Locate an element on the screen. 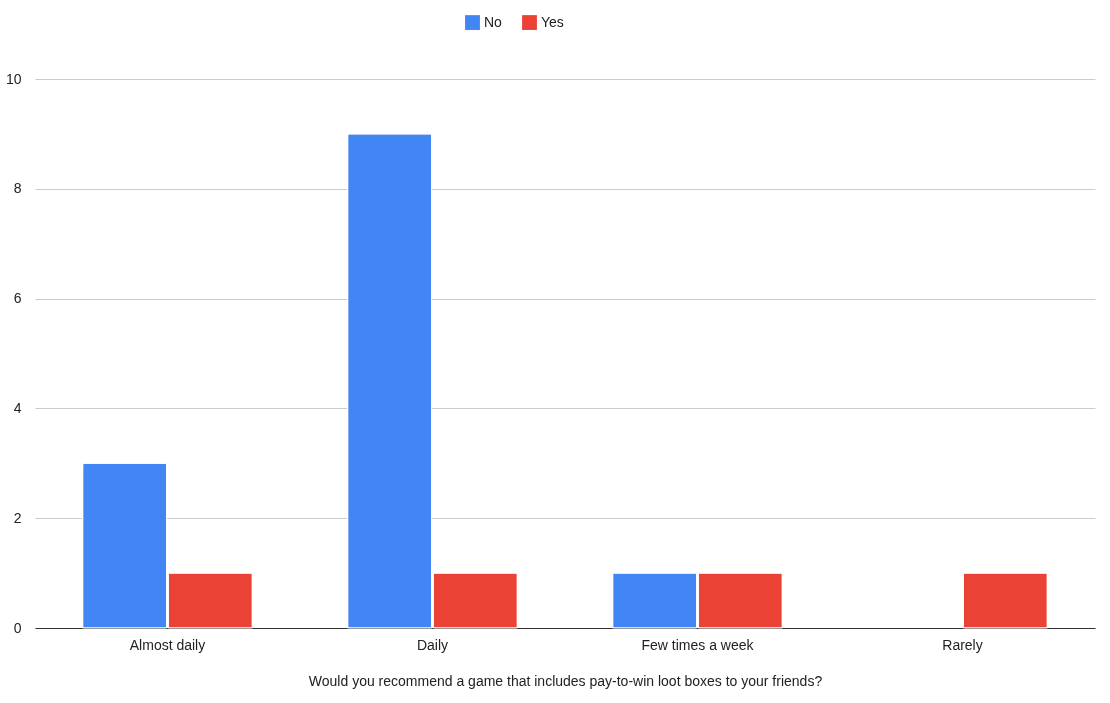  y-tick-label: 2 is located at coordinates (17, 517).